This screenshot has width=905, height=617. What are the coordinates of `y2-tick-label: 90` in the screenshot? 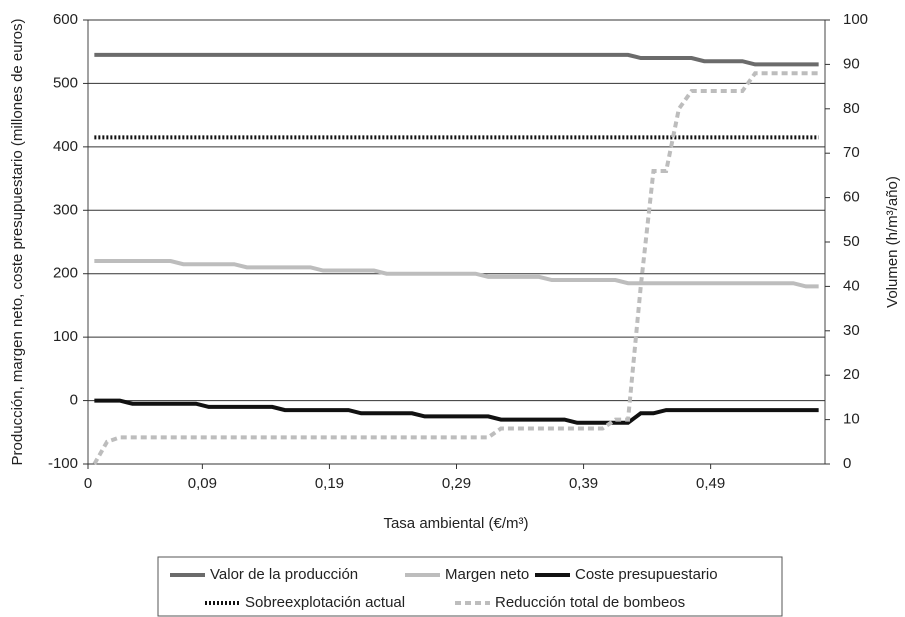 It's located at (851, 63).